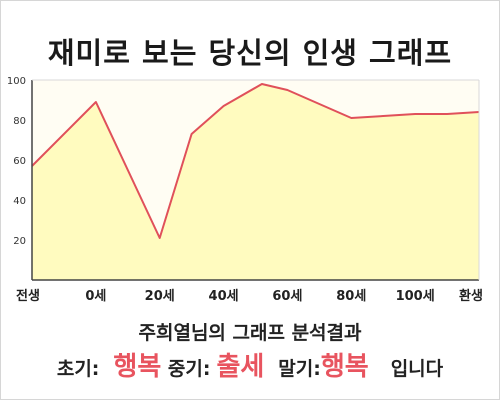  I want to click on x-tick-label: 0세, so click(95, 296).